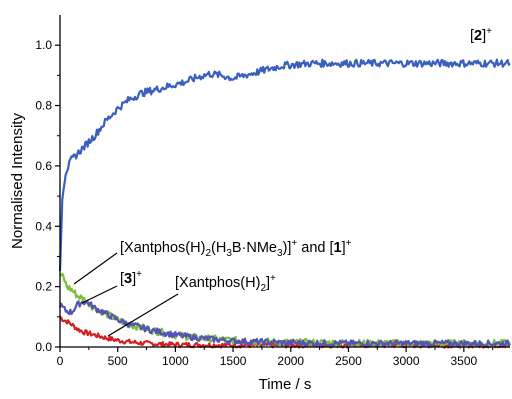  What do you see at coordinates (43, 166) in the screenshot?
I see `y-tick-label: 0.6` at bounding box center [43, 166].